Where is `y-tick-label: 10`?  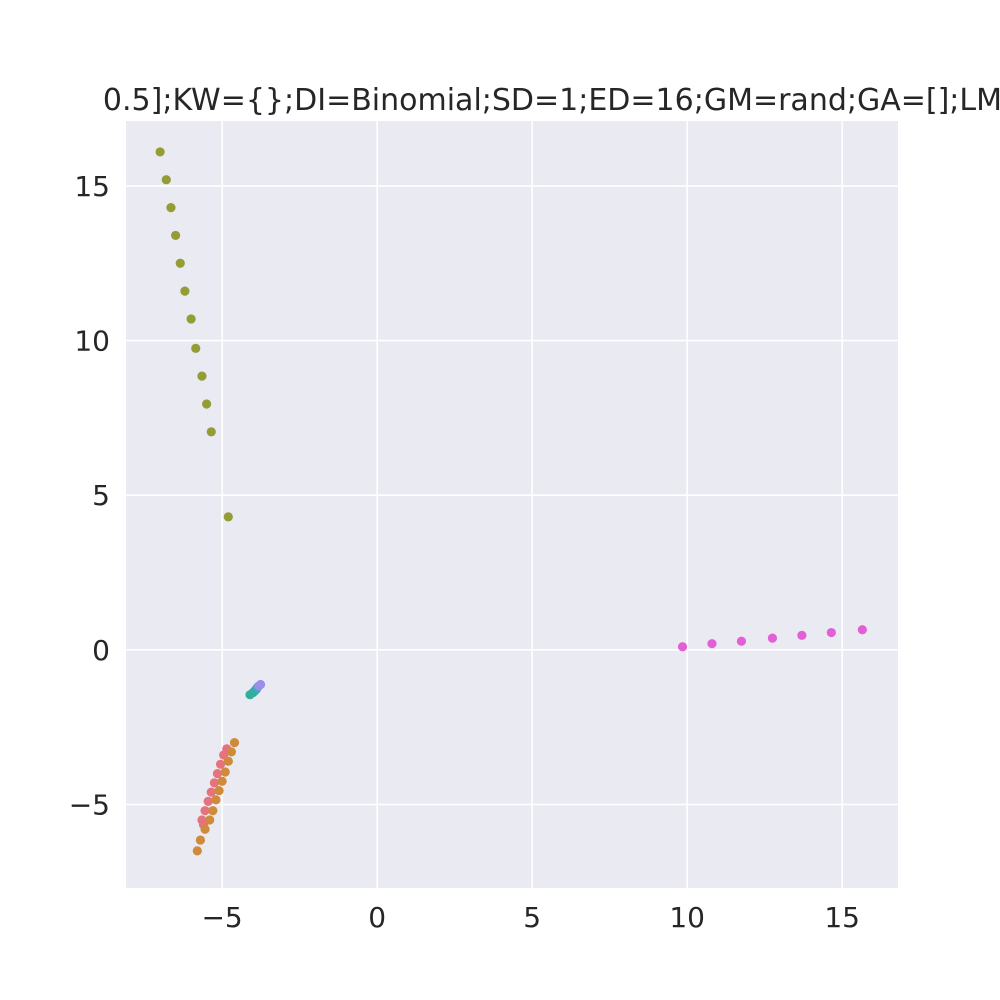 y-tick-label: 10 is located at coordinates (92, 341).